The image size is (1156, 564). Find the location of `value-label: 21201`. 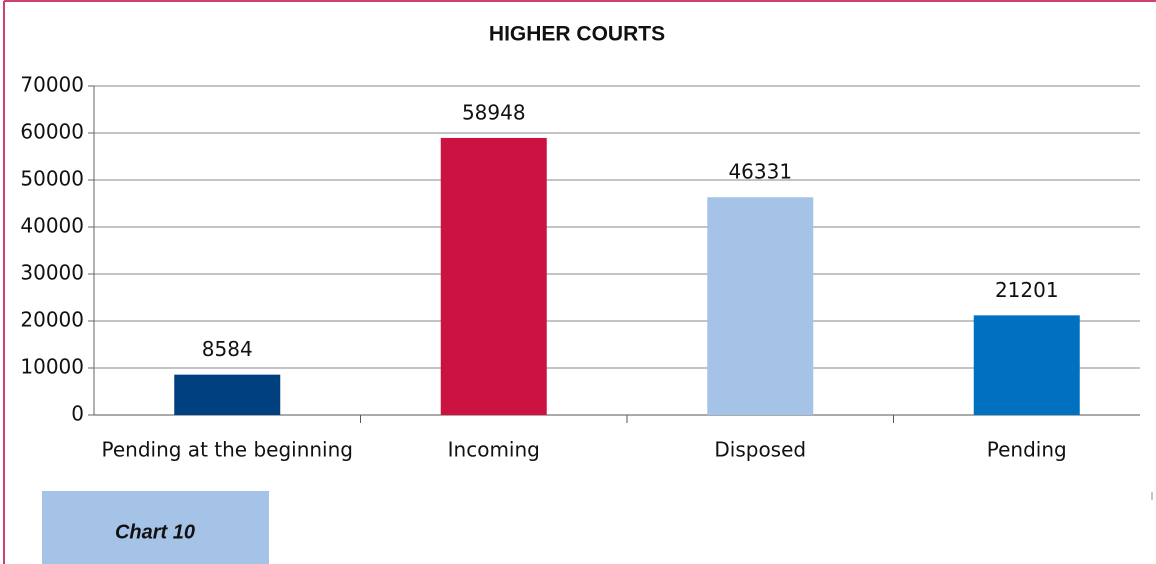

value-label: 21201 is located at coordinates (1027, 290).